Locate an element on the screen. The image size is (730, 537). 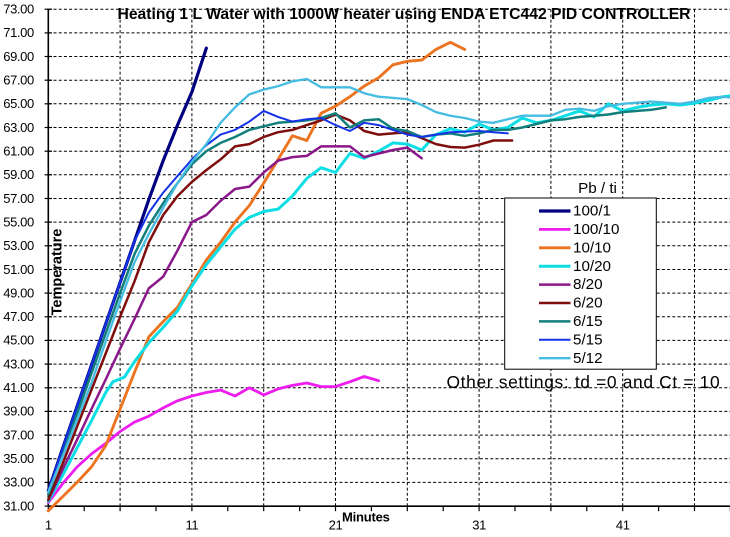
svg-text: Minutes is located at coordinates (366, 517).